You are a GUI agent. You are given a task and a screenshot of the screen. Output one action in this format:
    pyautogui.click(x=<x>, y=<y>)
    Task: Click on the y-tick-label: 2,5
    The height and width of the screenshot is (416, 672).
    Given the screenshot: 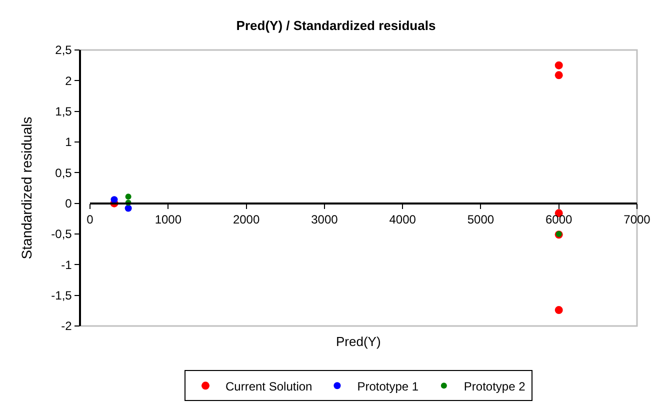 What is the action you would take?
    pyautogui.click(x=63, y=50)
    